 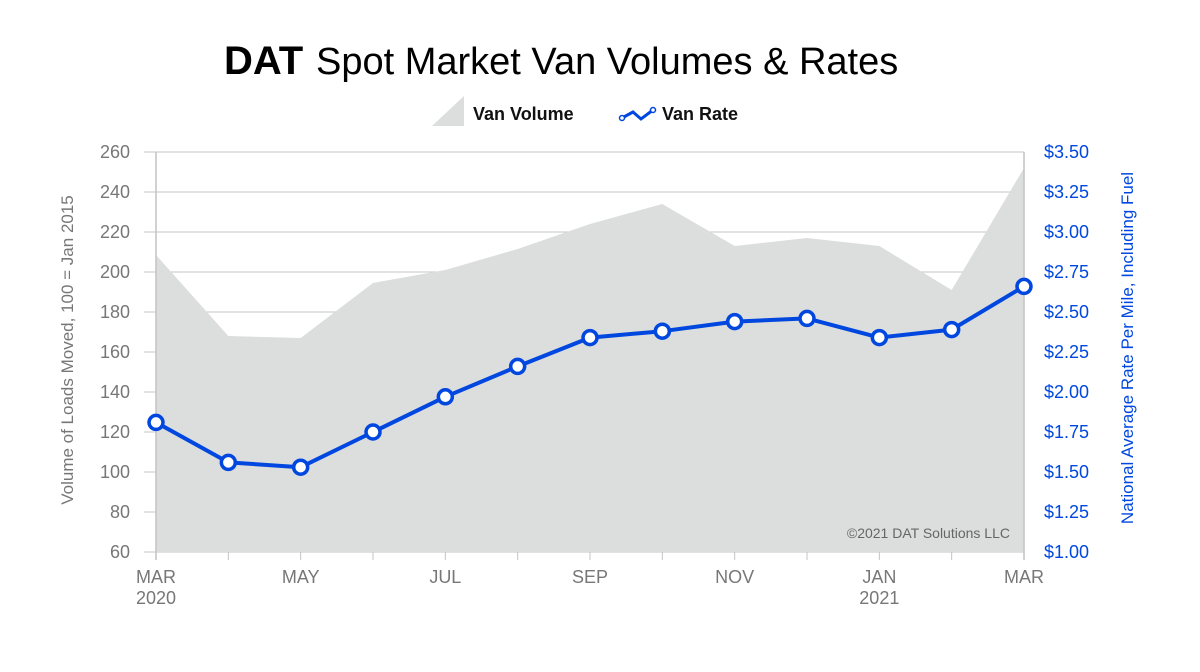 What do you see at coordinates (115, 472) in the screenshot?
I see `y-left-tick-label: 100` at bounding box center [115, 472].